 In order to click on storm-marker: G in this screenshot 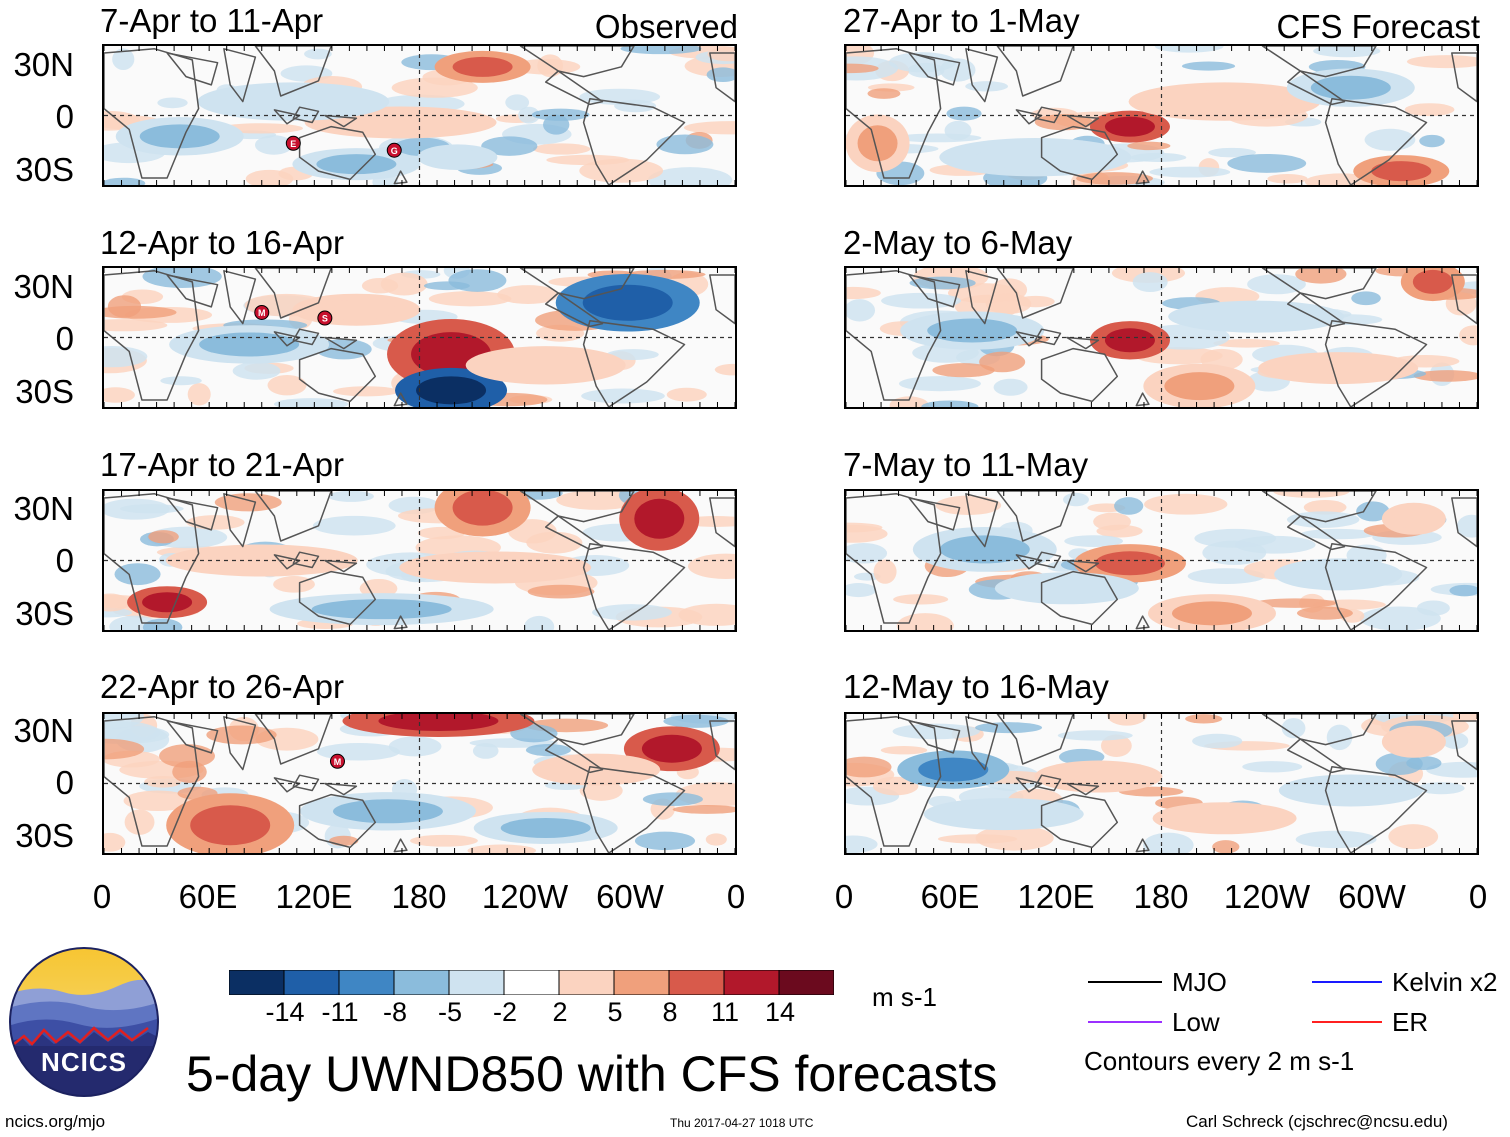, I will do `click(394, 150)`.